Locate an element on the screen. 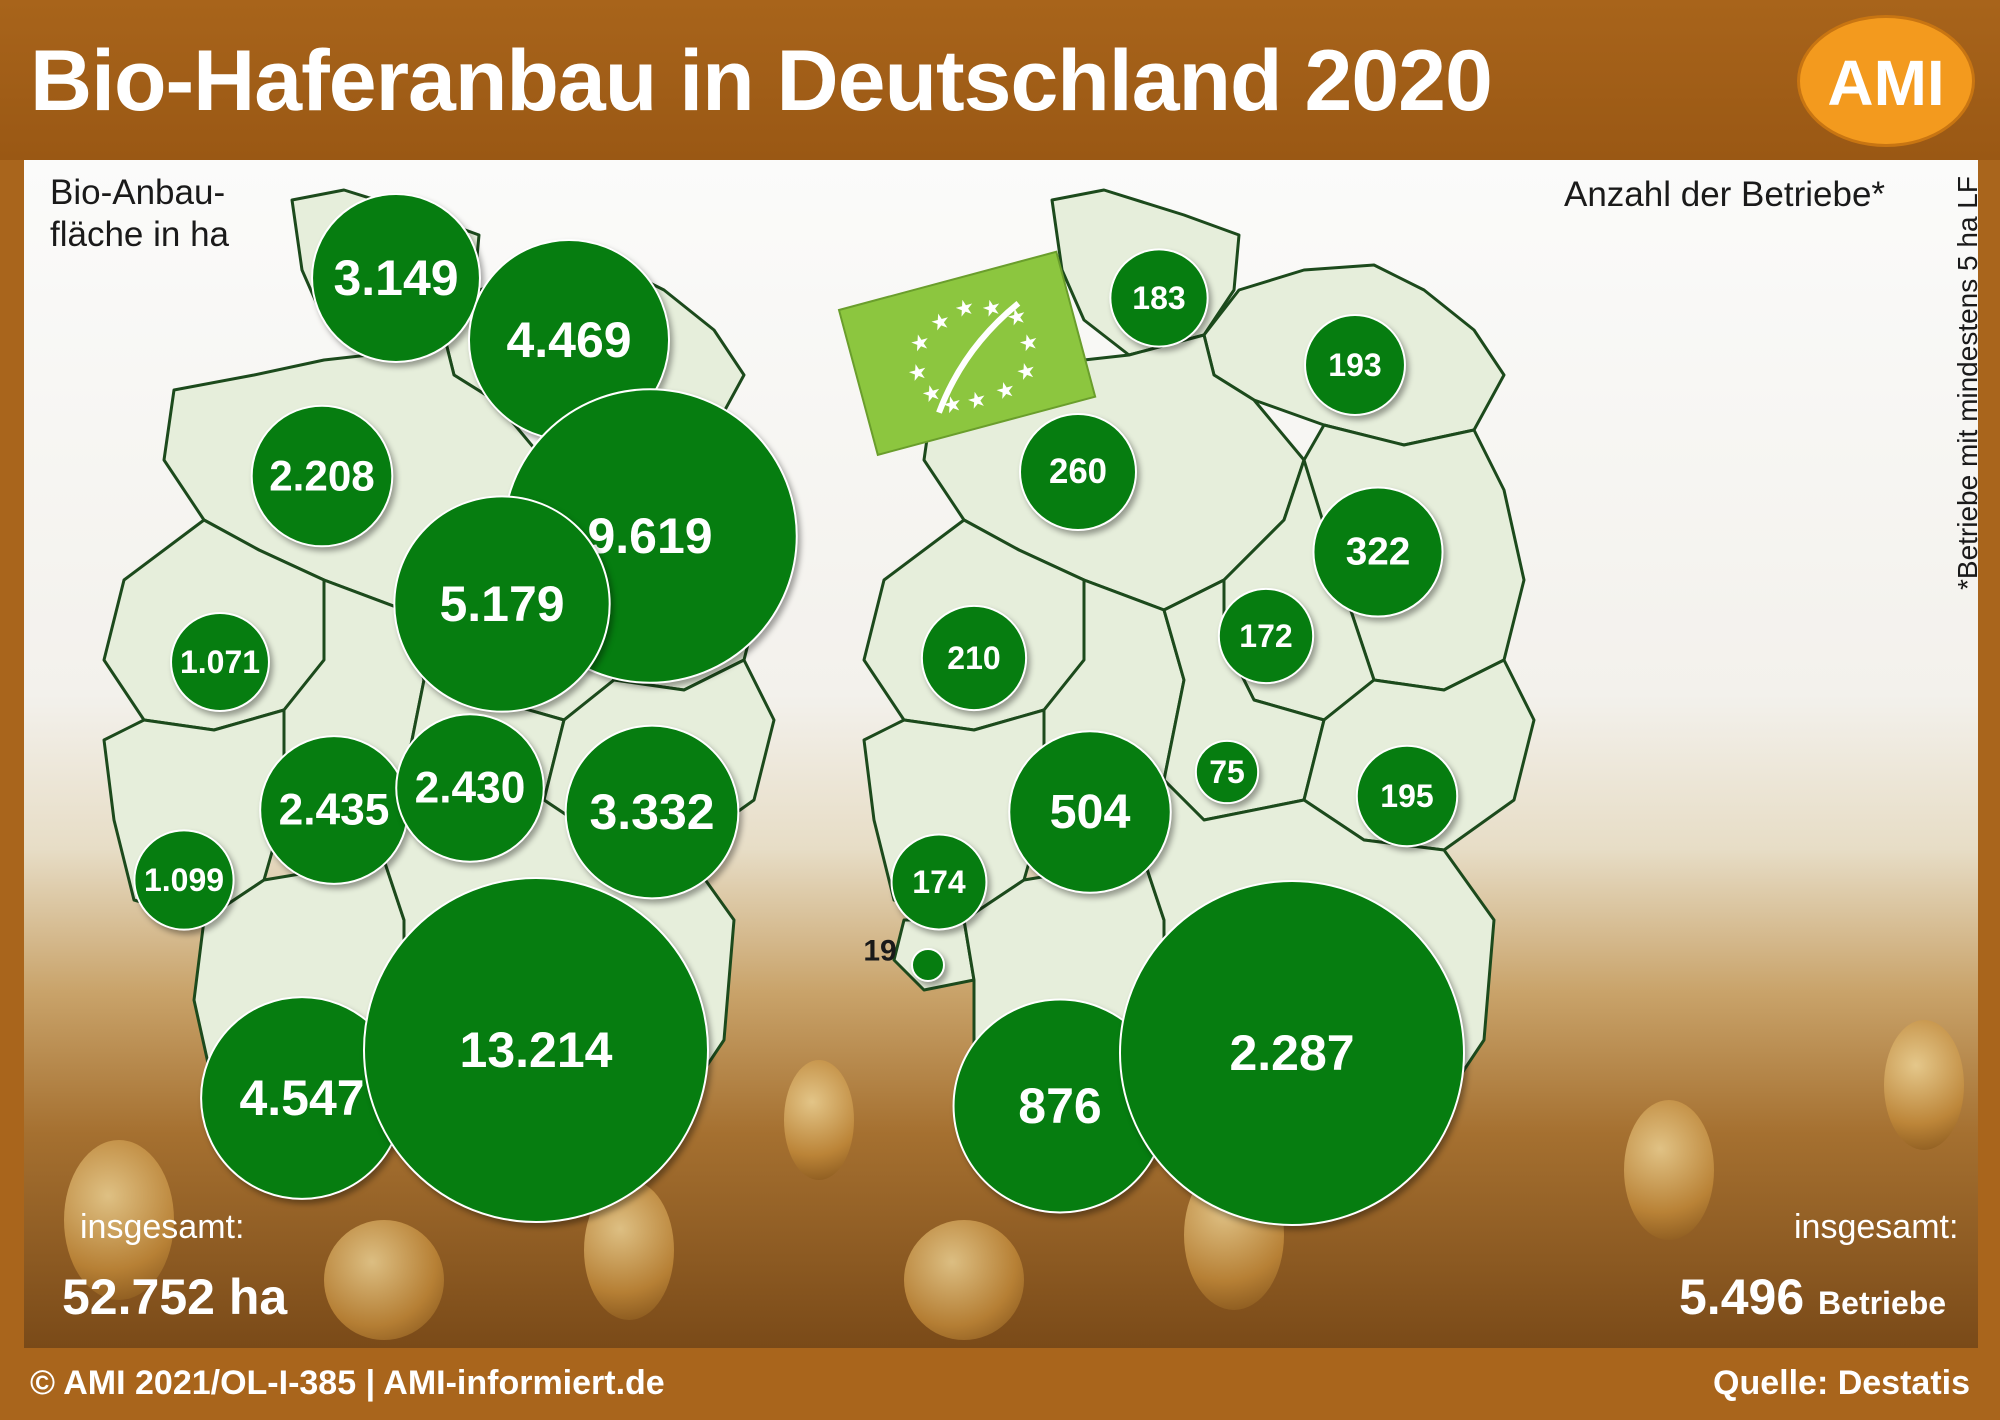 This screenshot has width=2000, height=1420. left-bubble-label-niedersachsen: 2.208 is located at coordinates (322, 476).